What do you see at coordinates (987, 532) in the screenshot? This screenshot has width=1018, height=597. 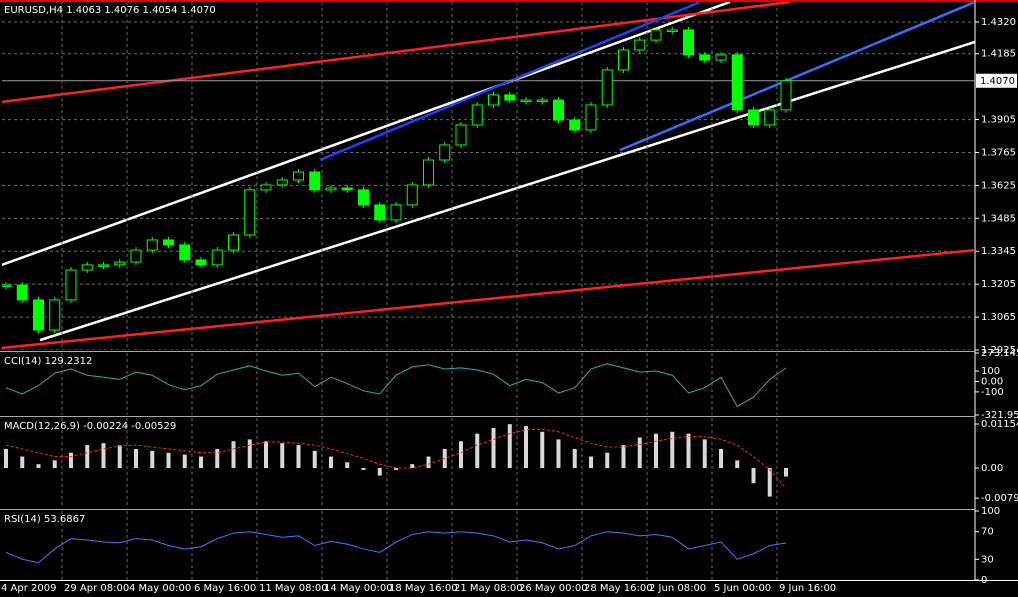 I see `y-tick-label: 70` at bounding box center [987, 532].